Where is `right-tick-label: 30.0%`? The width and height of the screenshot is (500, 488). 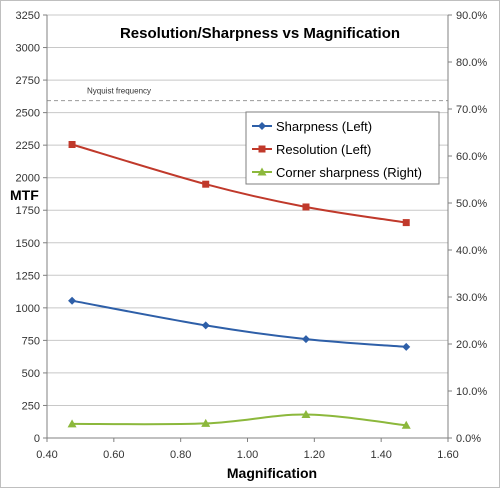 right-tick-label: 30.0% is located at coordinates (471, 298).